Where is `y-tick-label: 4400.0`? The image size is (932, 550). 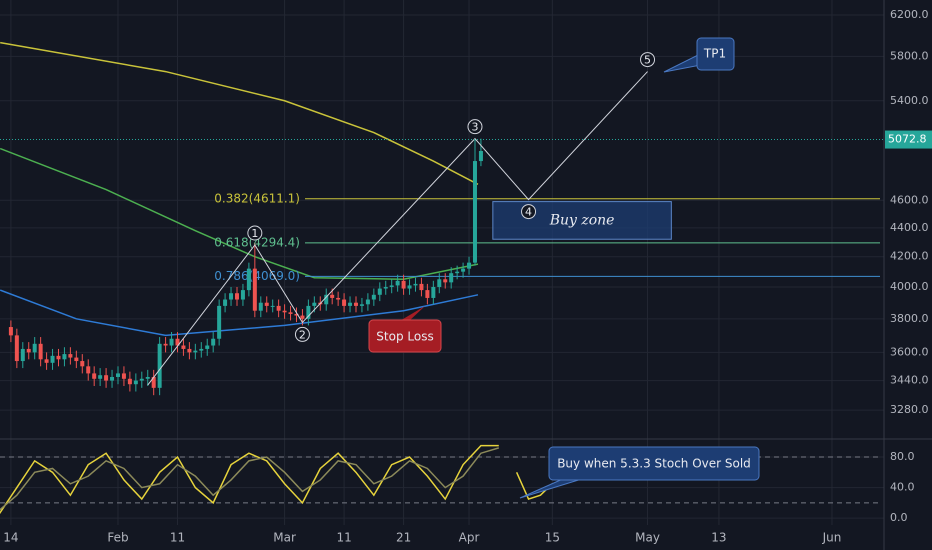 y-tick-label: 4400.0 is located at coordinates (909, 227).